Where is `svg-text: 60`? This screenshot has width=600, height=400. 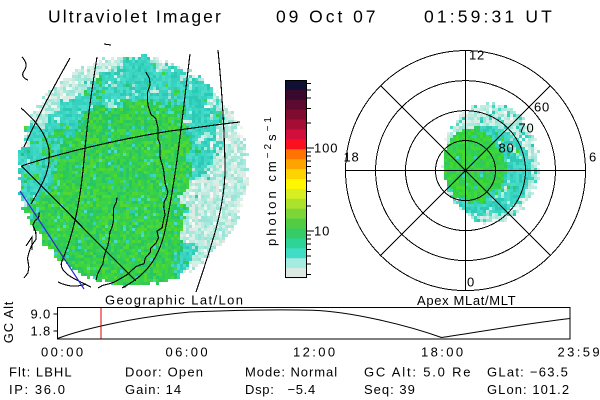 svg-text: 60 is located at coordinates (542, 107).